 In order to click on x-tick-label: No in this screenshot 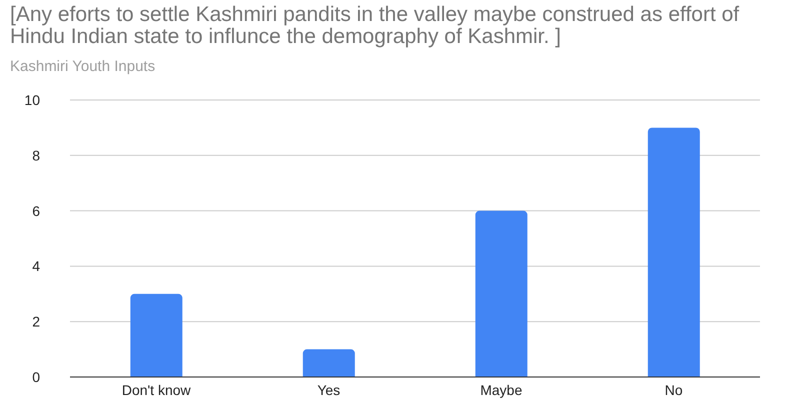, I will do `click(673, 390)`.